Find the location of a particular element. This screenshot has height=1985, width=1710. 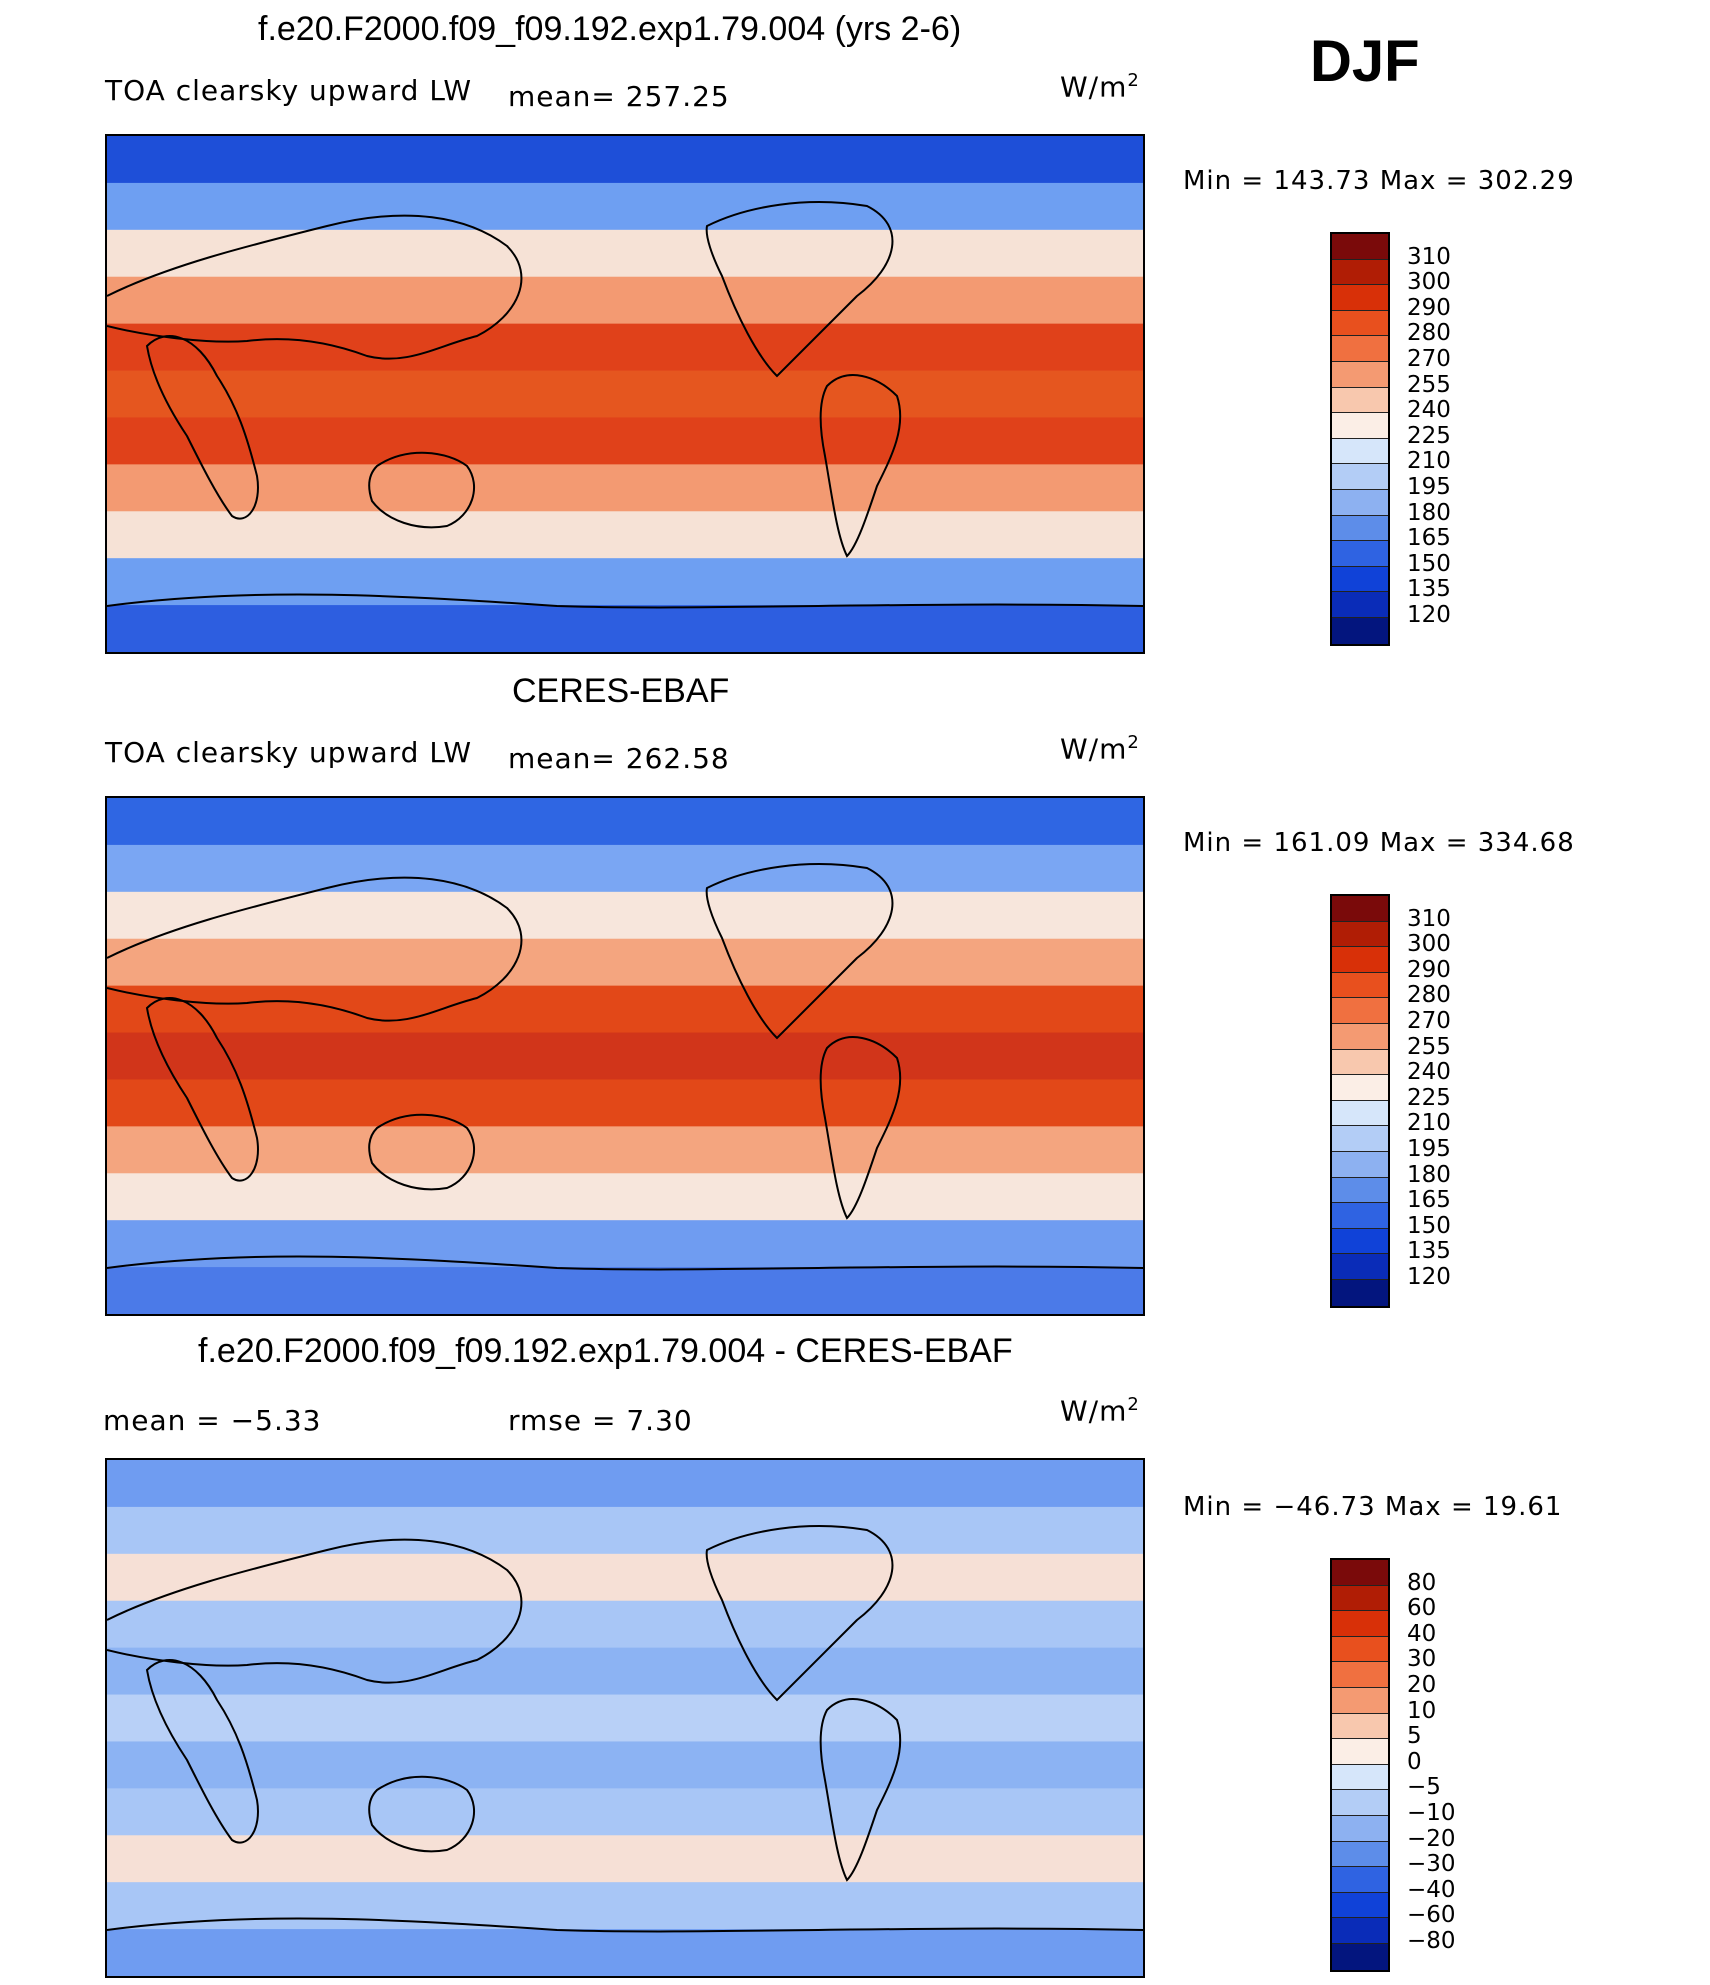

colorbar-tick-label: 80 is located at coordinates (1422, 1582).